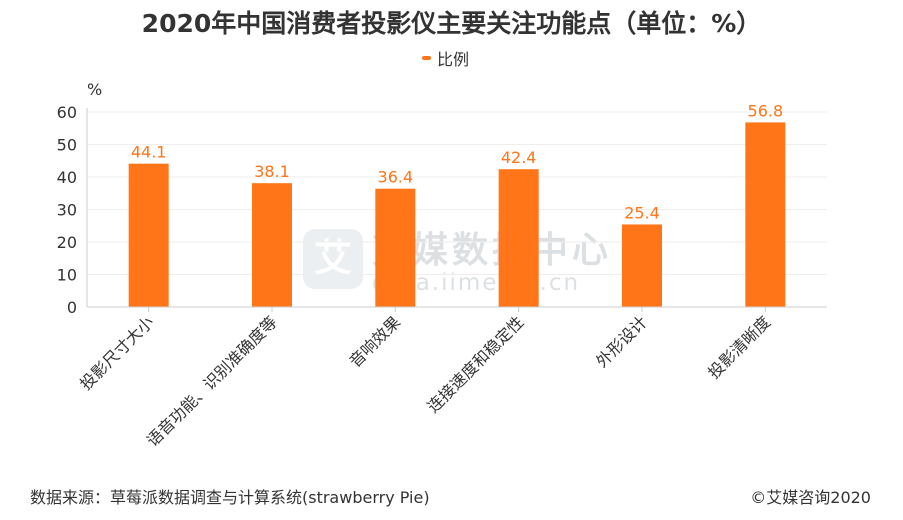 The height and width of the screenshot is (520, 903). What do you see at coordinates (272, 171) in the screenshot?
I see `data-label-1: 38.1` at bounding box center [272, 171].